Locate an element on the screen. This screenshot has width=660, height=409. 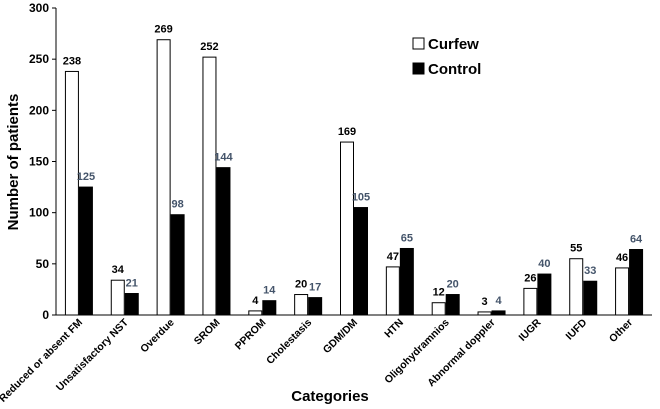
data-label-curfew-oligohydramnios: 12 is located at coordinates (439, 293).